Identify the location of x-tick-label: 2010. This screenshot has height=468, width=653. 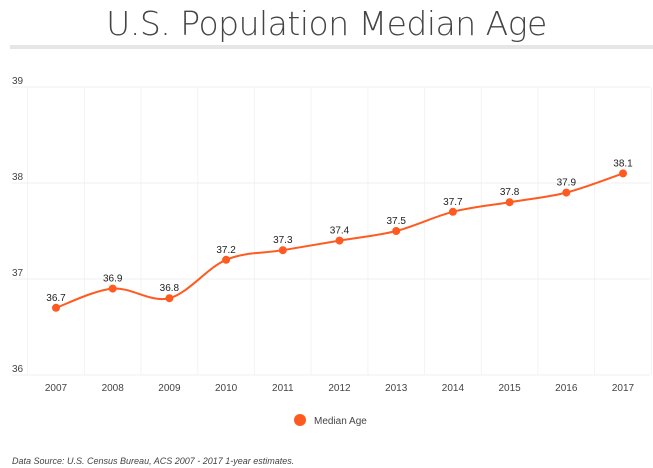
(226, 388).